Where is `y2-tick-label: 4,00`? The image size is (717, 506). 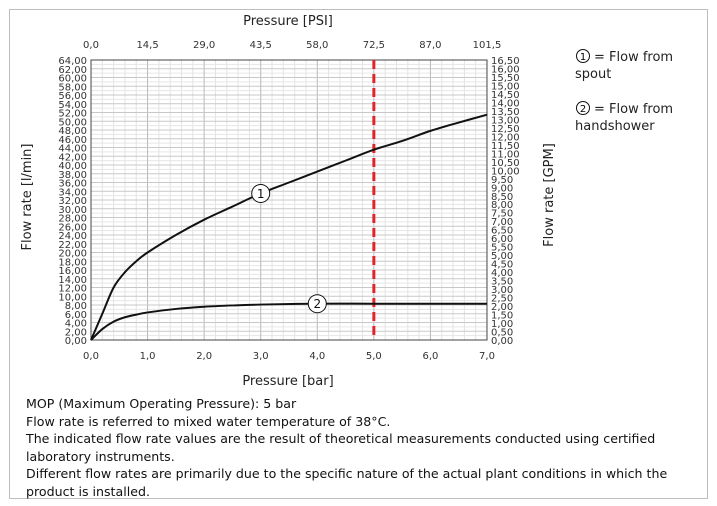
y2-tick-label: 4,00 is located at coordinates (502, 273).